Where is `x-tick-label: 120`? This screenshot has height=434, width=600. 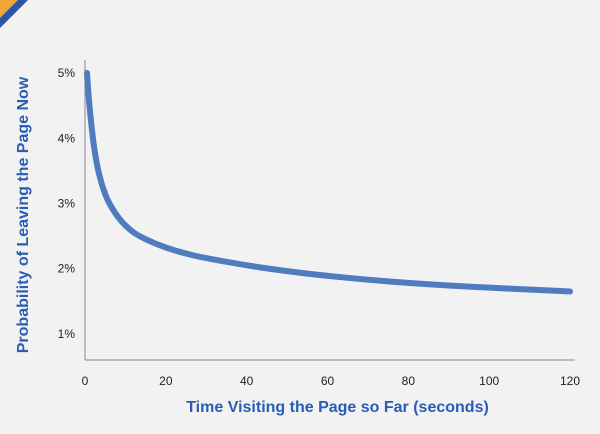
x-tick-label: 120 is located at coordinates (570, 381).